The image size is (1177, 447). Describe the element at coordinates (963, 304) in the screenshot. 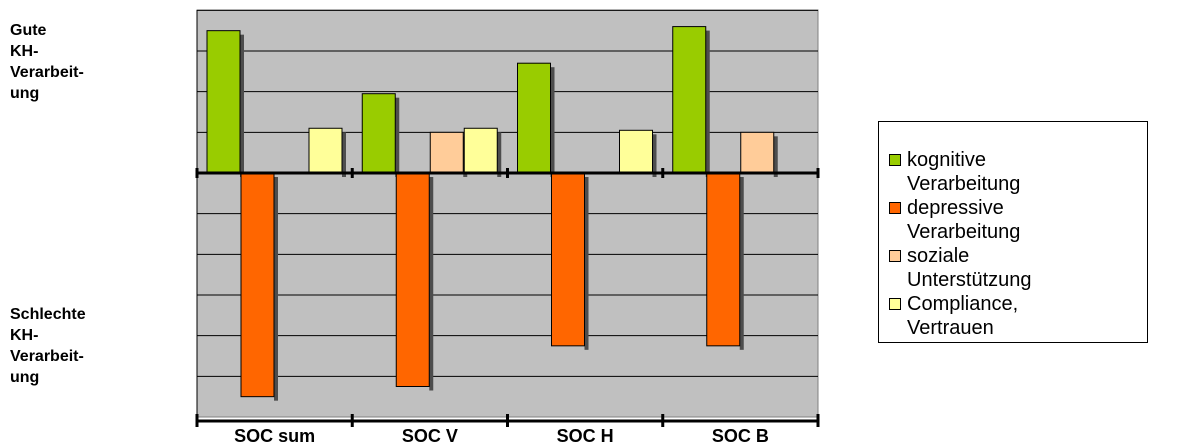

I see `legend-label: Compliance,` at that location.